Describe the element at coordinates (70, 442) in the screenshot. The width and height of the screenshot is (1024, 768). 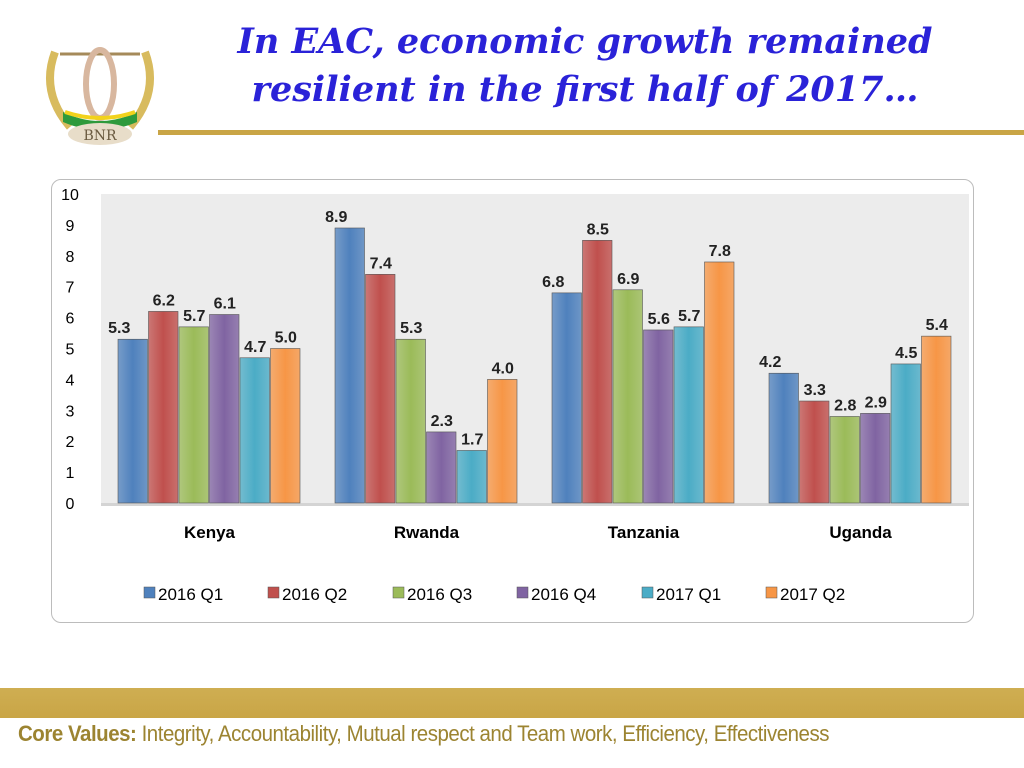
I see `y-tick-label: 2` at that location.